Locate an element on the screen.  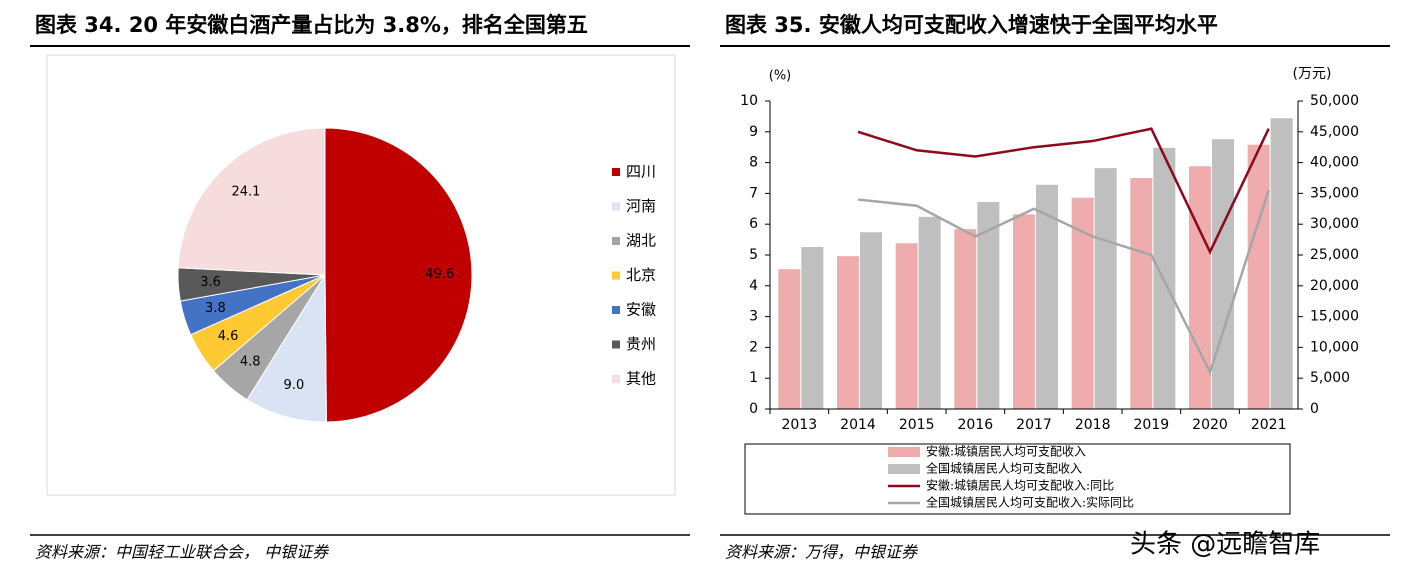
data-label: 4.8 is located at coordinates (250, 361).